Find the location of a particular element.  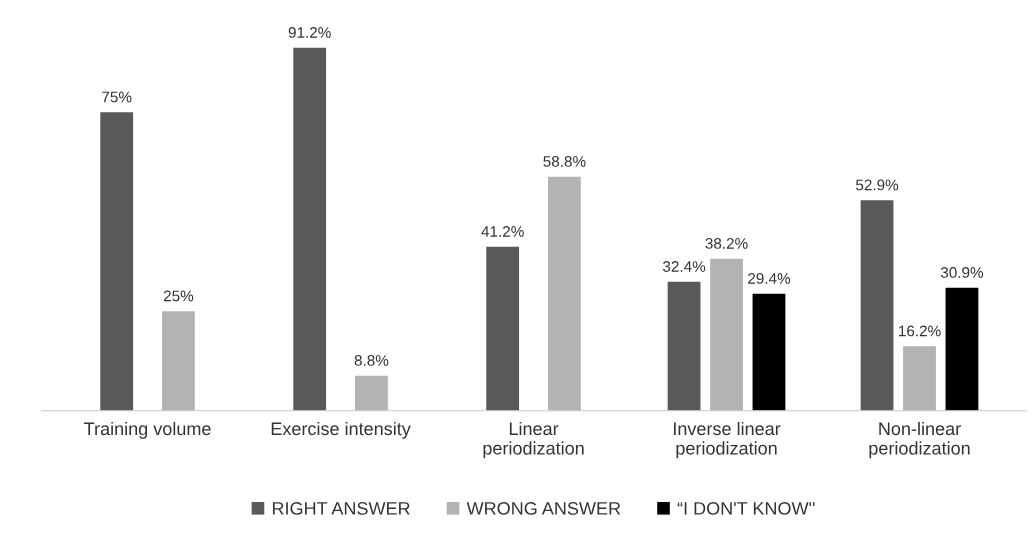

legend-label: WRONG ANSWER is located at coordinates (543, 508).